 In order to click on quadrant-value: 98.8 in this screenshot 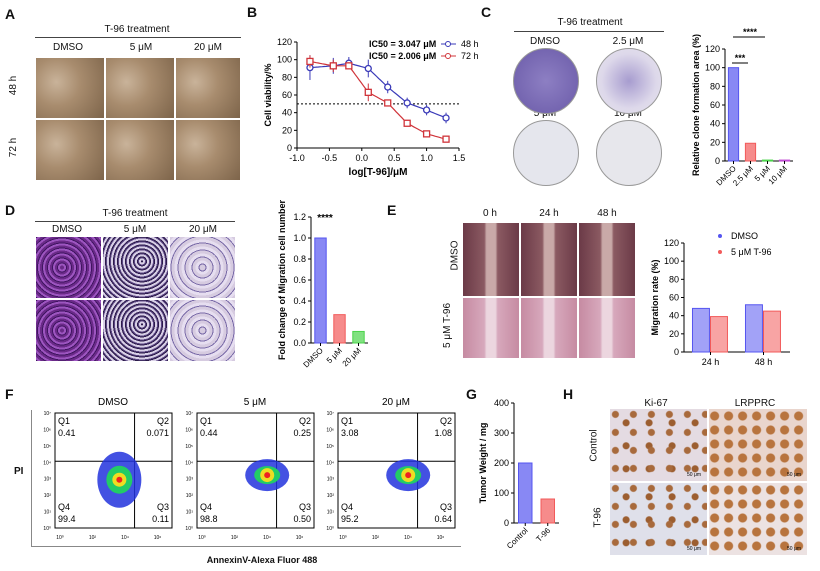, I will do `click(209, 519)`.